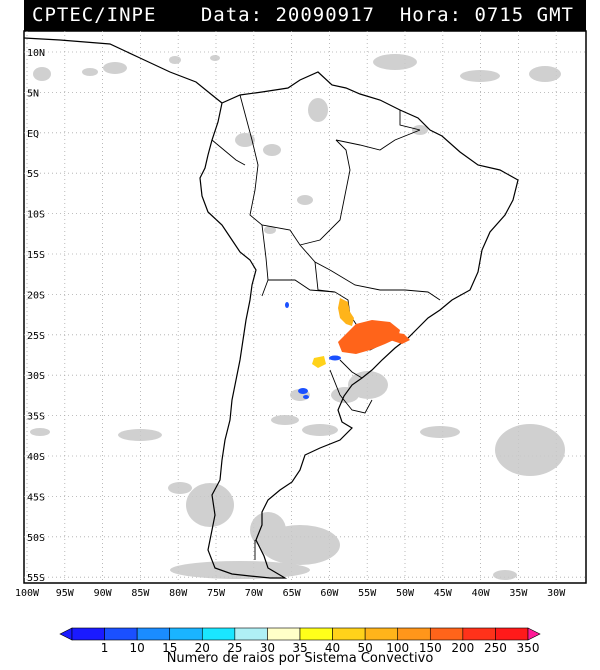  What do you see at coordinates (178, 593) in the screenshot?
I see `longitude-label: 80W` at bounding box center [178, 593].